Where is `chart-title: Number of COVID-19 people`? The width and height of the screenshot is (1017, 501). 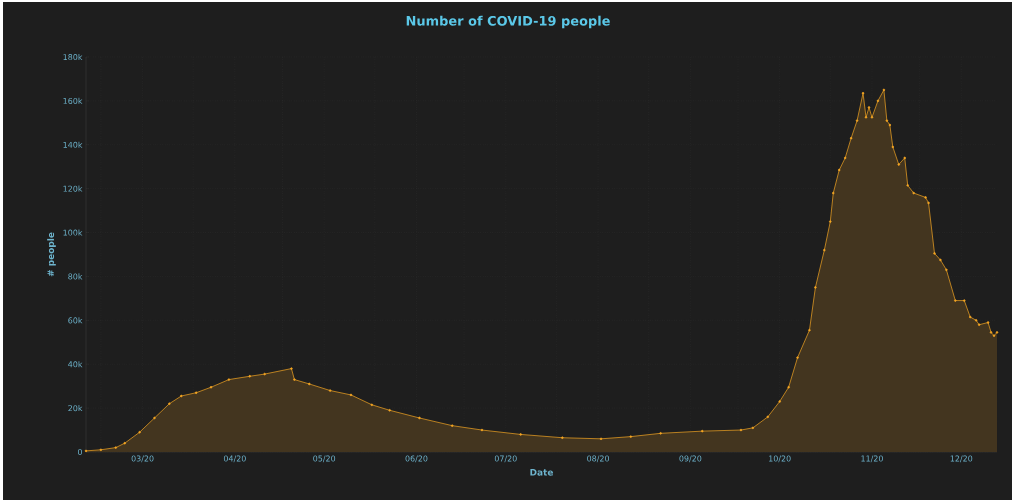
chart-title: Number of COVID-19 people is located at coordinates (508, 22).